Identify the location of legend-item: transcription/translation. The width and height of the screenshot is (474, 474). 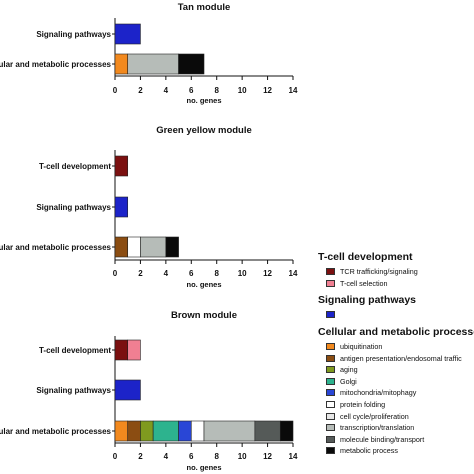
(400, 428).